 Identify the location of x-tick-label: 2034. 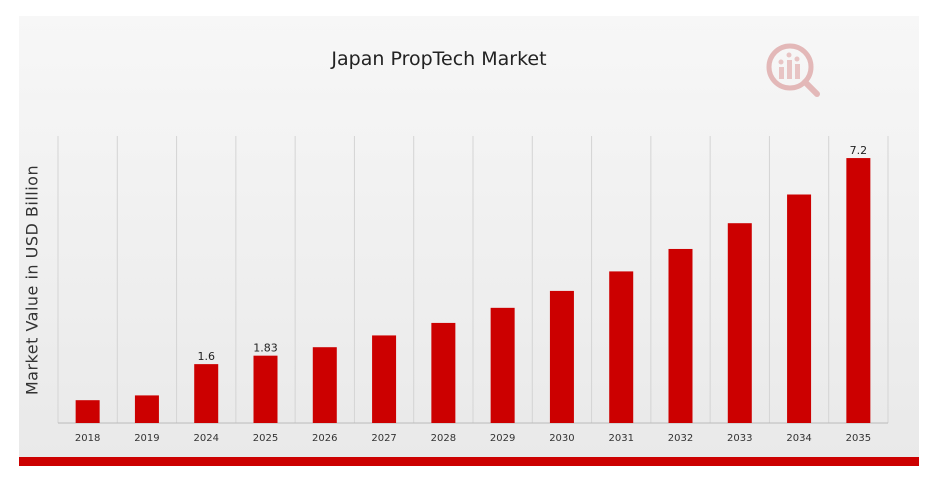
(798, 438).